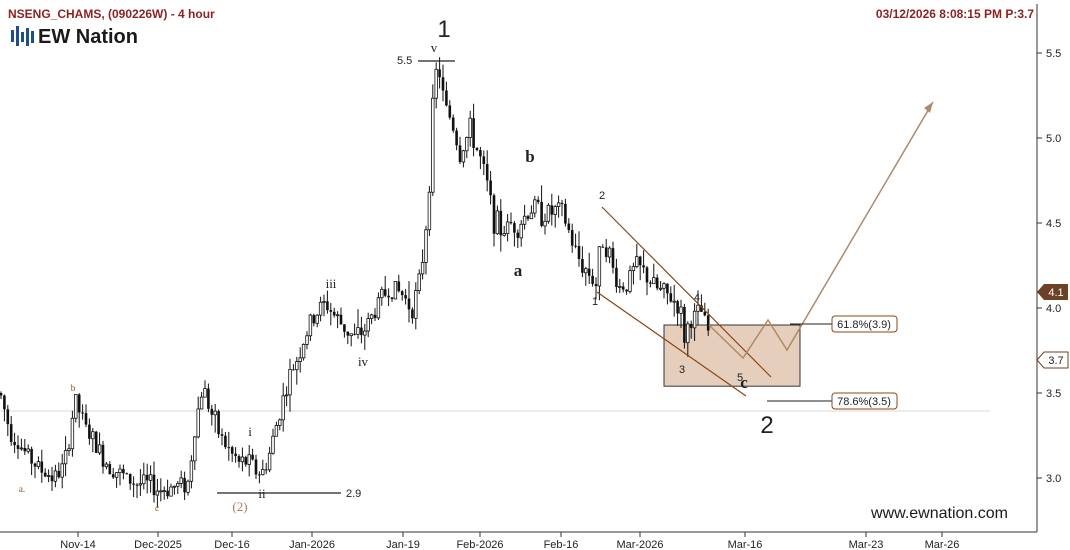 The height and width of the screenshot is (550, 1070). I want to click on x-tick-label: Dec-16, so click(231, 544).